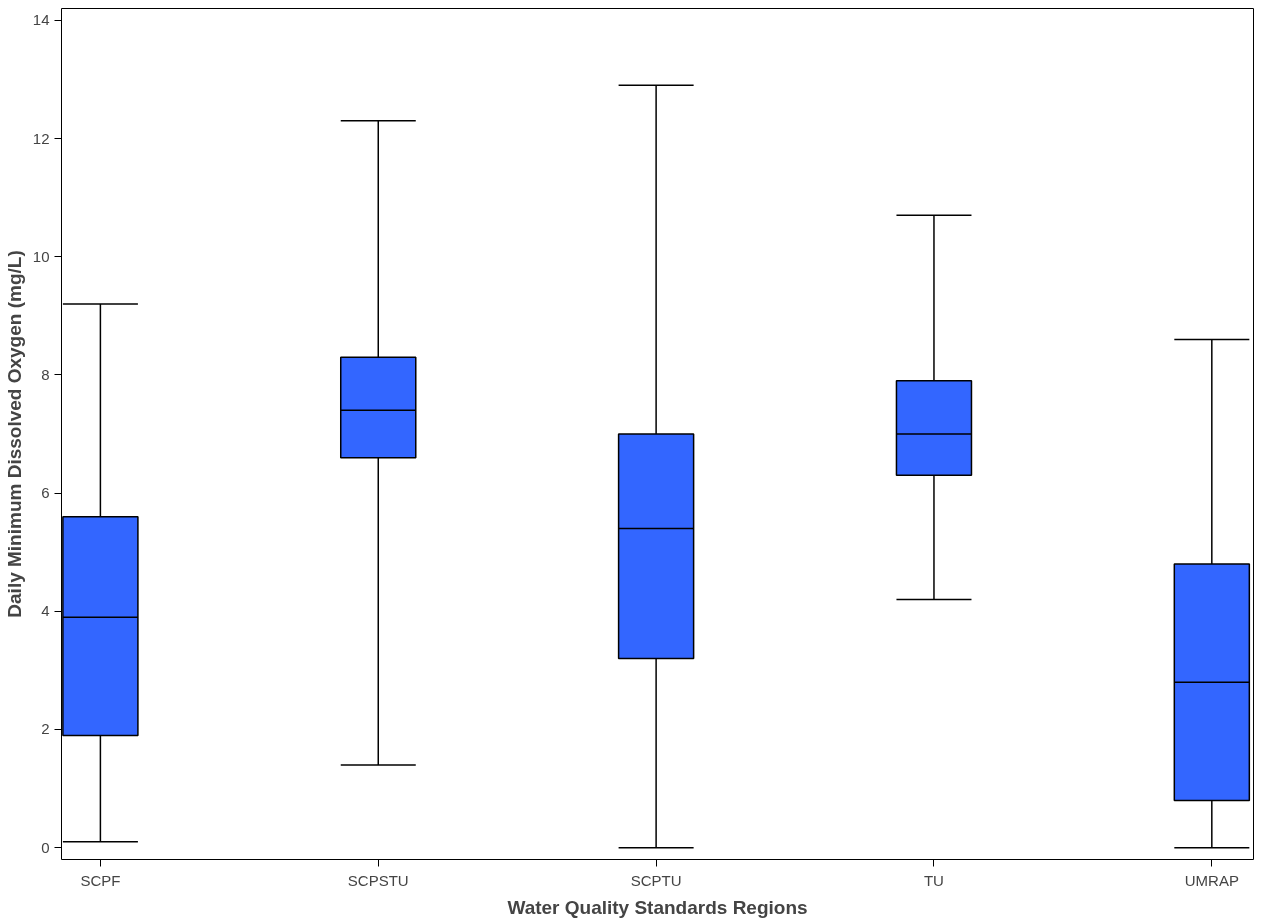  Describe the element at coordinates (41, 138) in the screenshot. I see `y-tick-label: 12` at that location.